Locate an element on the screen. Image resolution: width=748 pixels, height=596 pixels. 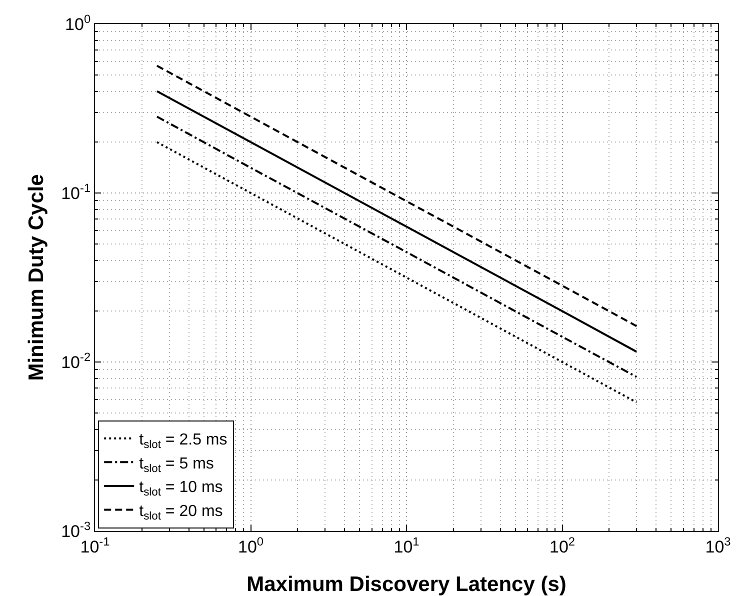
legend-label: t$_{slot}$ = 2.5 ms is located at coordinates (183, 441).